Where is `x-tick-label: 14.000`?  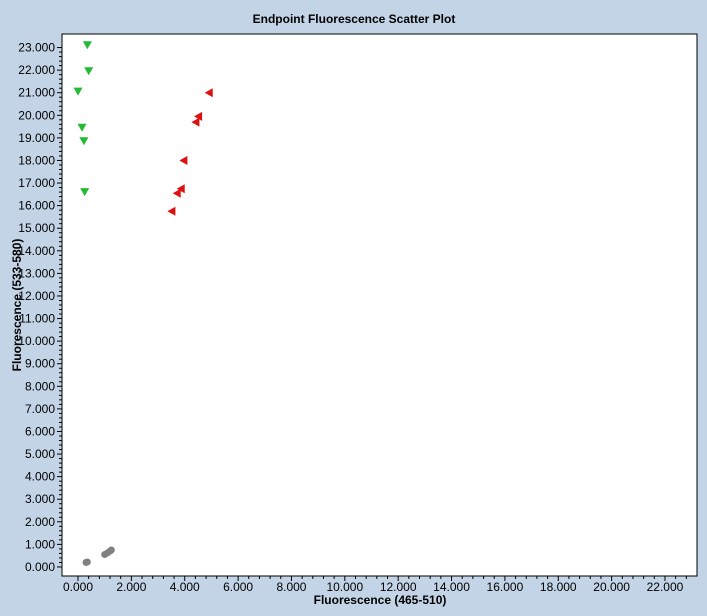
x-tick-label: 14.000 is located at coordinates (451, 587).